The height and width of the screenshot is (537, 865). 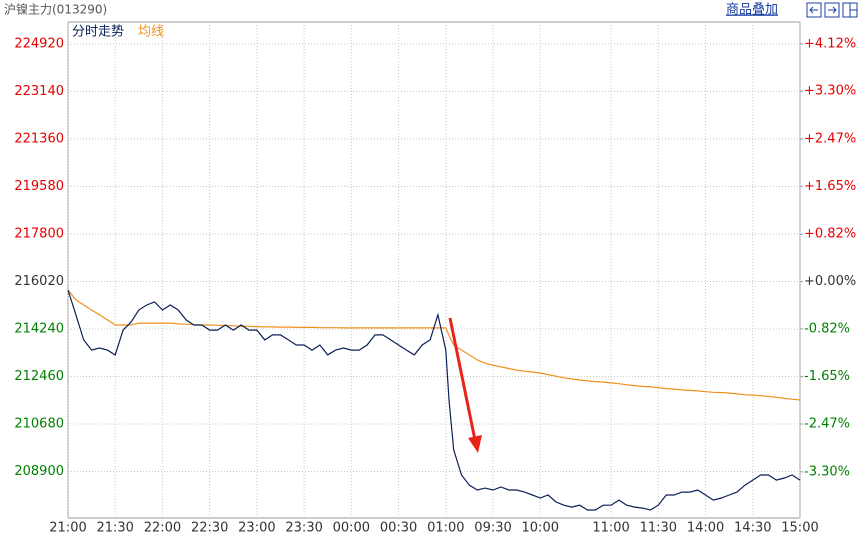 I want to click on x-tick-label: 23:30, so click(x=303, y=528).